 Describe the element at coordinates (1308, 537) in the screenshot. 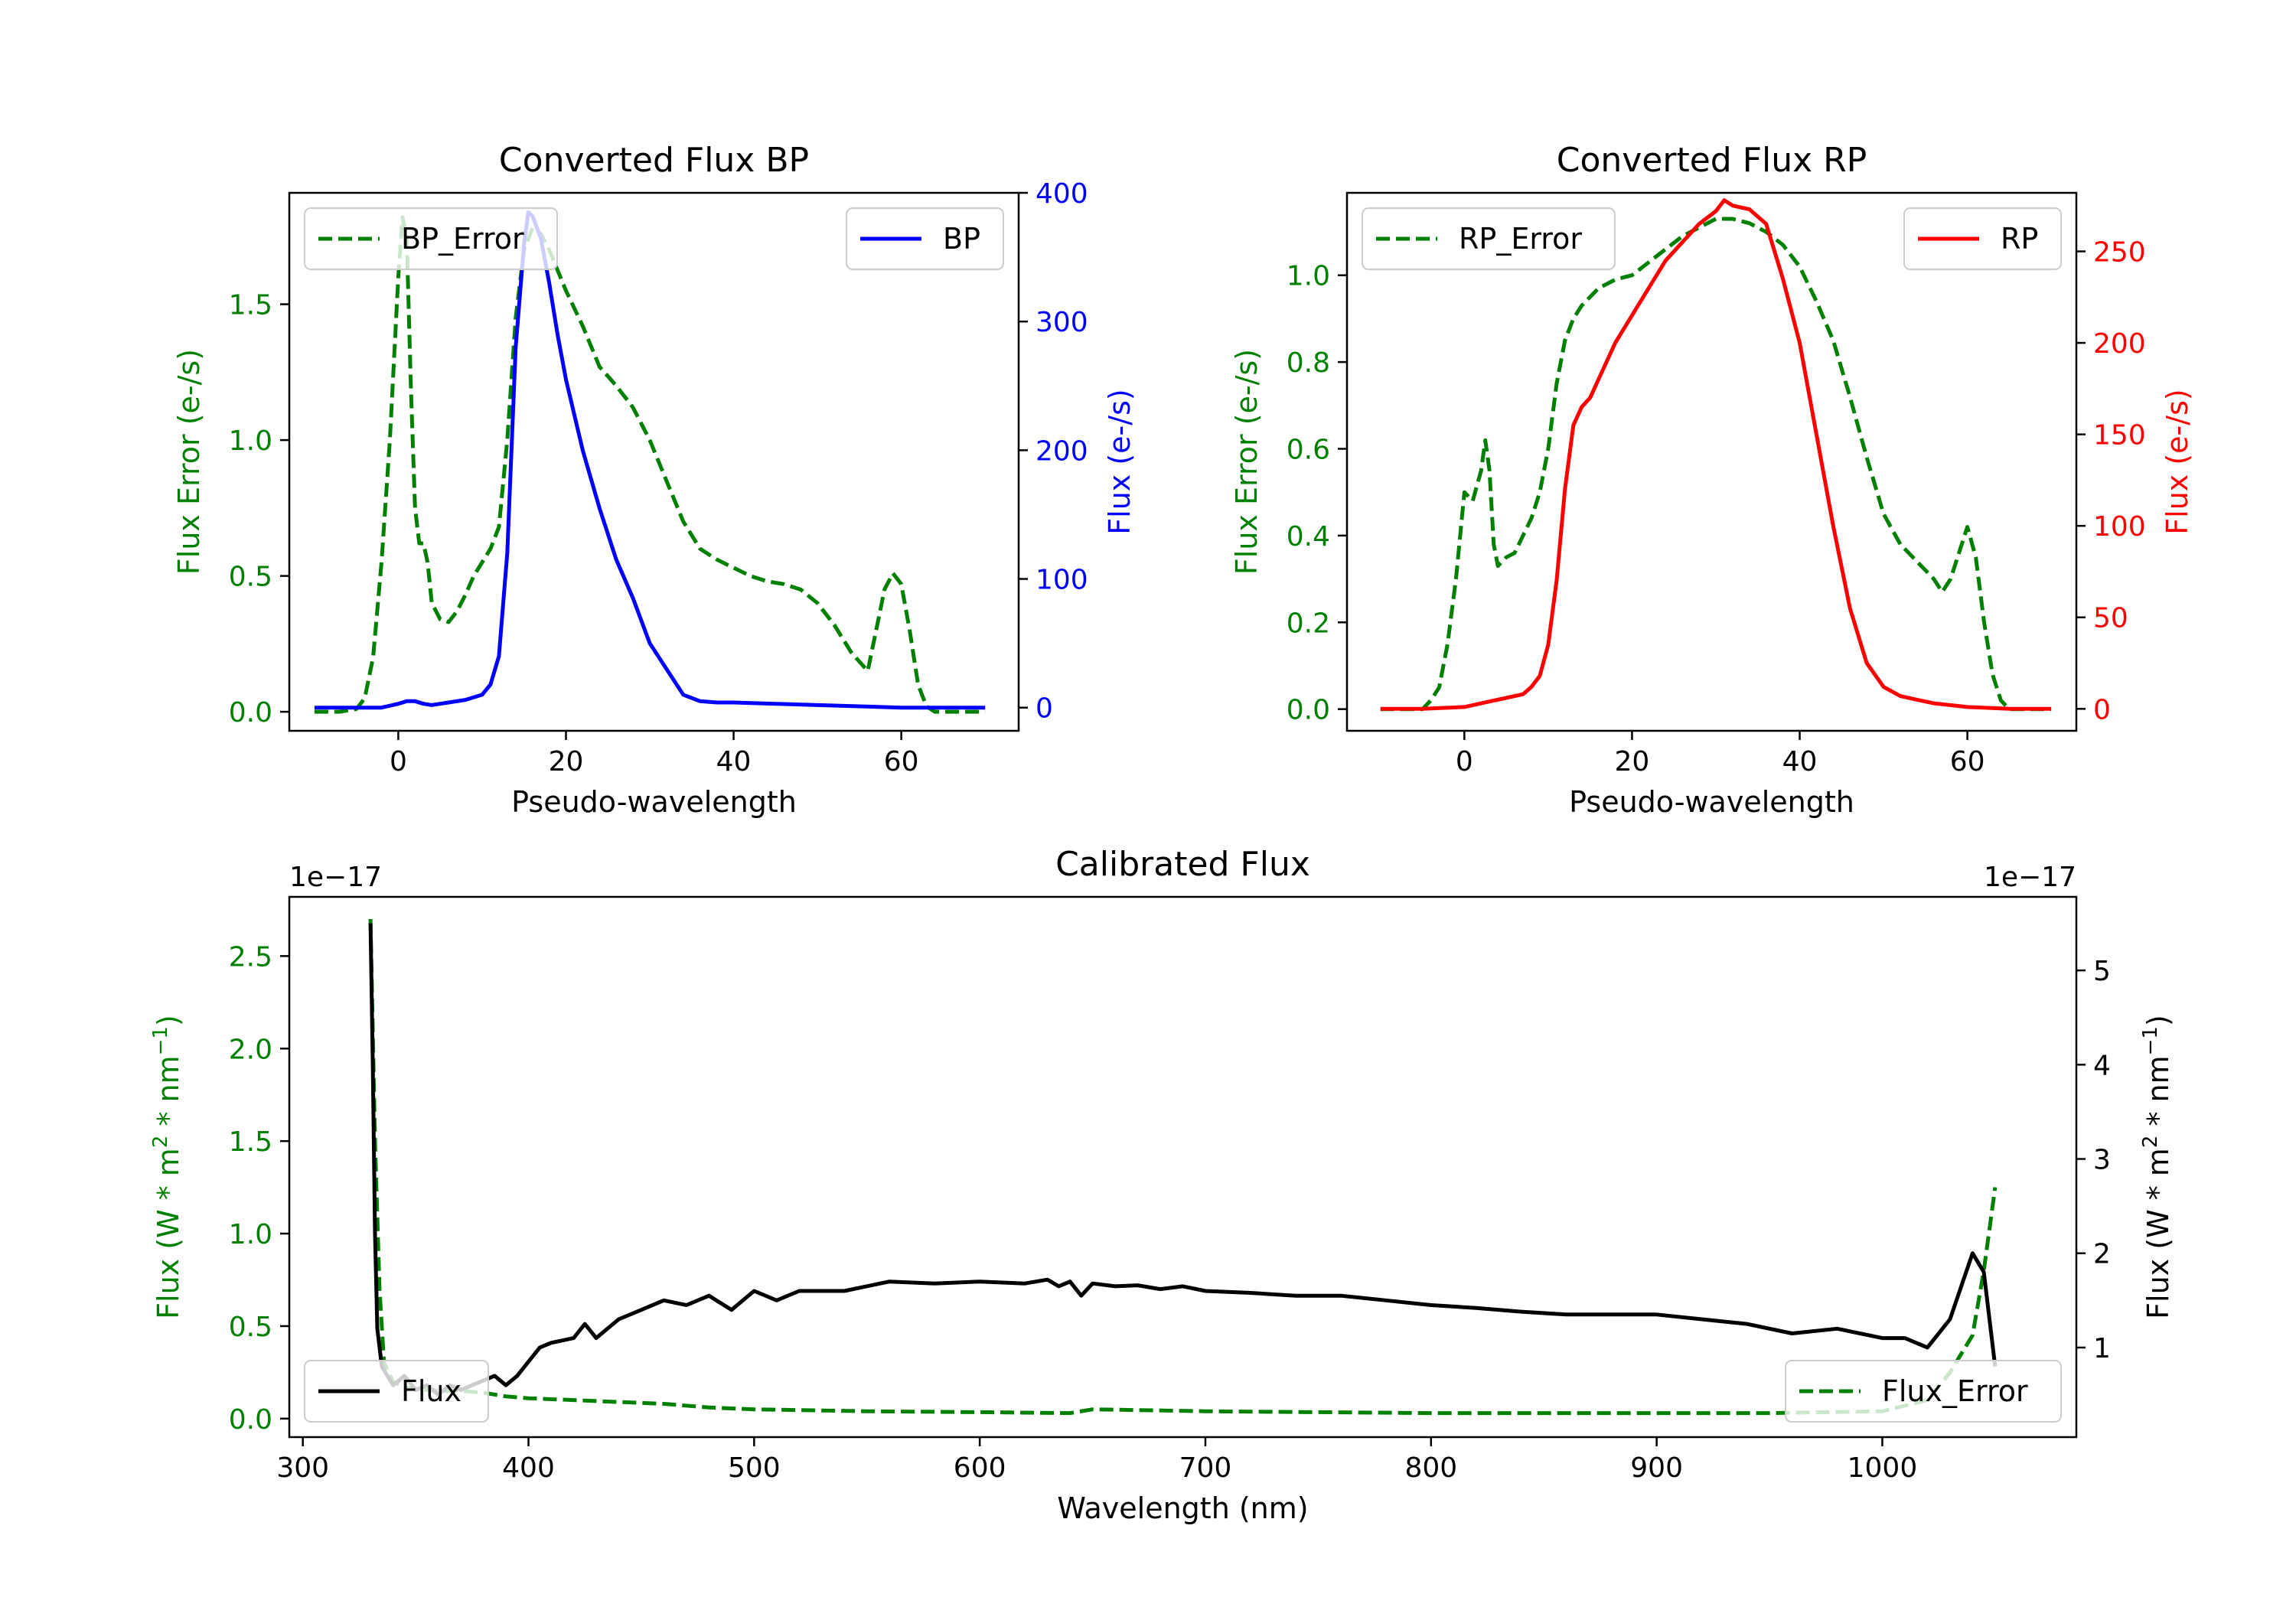

I see `y-left-tick-label: 0.4` at that location.